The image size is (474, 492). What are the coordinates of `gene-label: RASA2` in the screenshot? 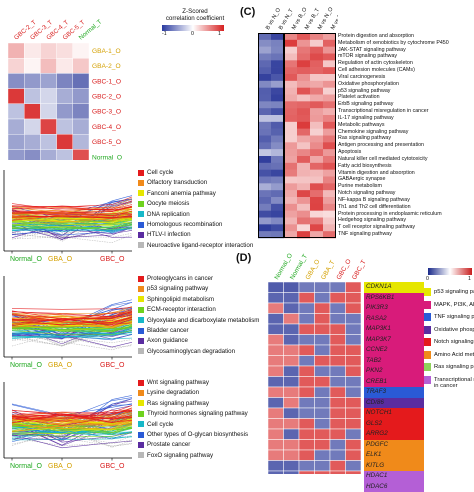 It's located at (394, 319).